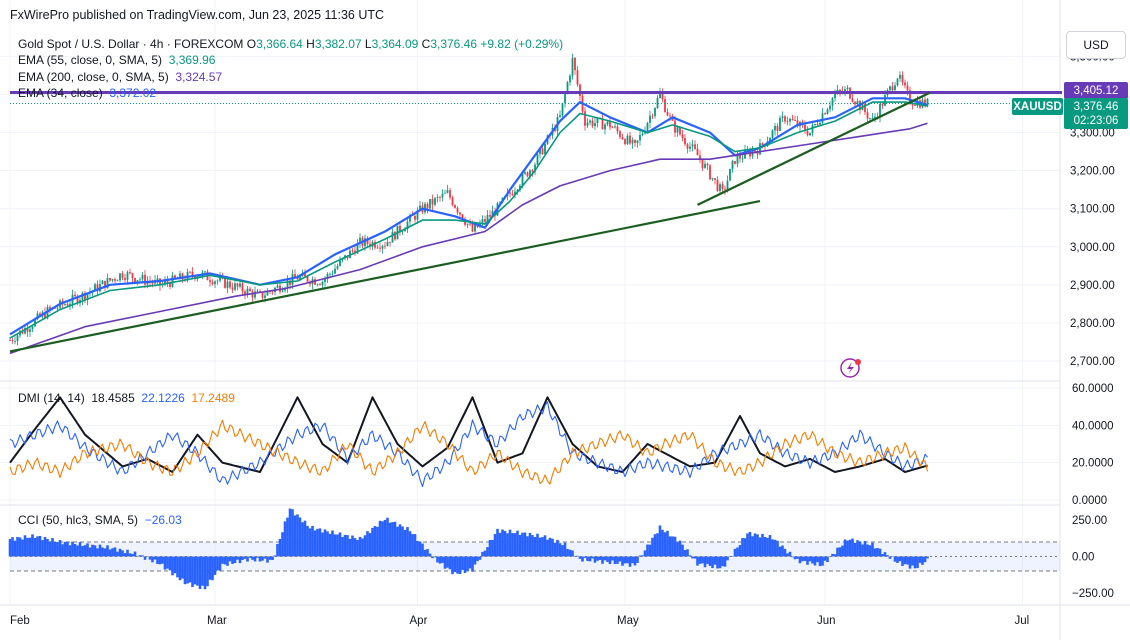 Image resolution: width=1130 pixels, height=640 pixels. I want to click on ema200-legend: EMA (200, close, 0, SMA, 5) 3,324.57, so click(120, 77).